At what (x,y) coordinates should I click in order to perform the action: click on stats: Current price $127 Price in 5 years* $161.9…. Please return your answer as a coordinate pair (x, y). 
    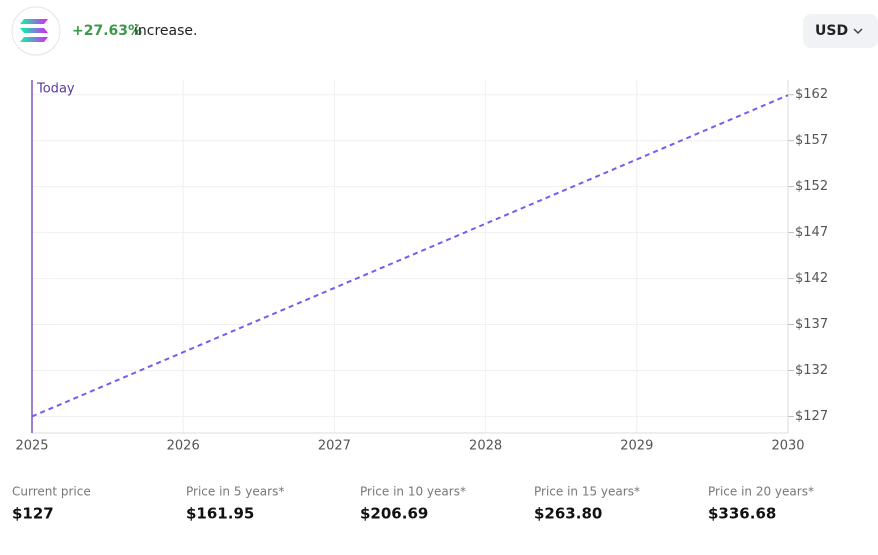
    Looking at the image, I should click on (413, 504).